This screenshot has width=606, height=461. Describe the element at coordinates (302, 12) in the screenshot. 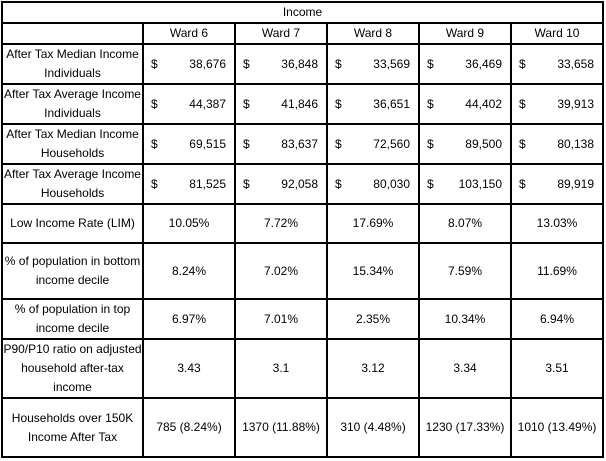

I see `table-title: Income` at that location.